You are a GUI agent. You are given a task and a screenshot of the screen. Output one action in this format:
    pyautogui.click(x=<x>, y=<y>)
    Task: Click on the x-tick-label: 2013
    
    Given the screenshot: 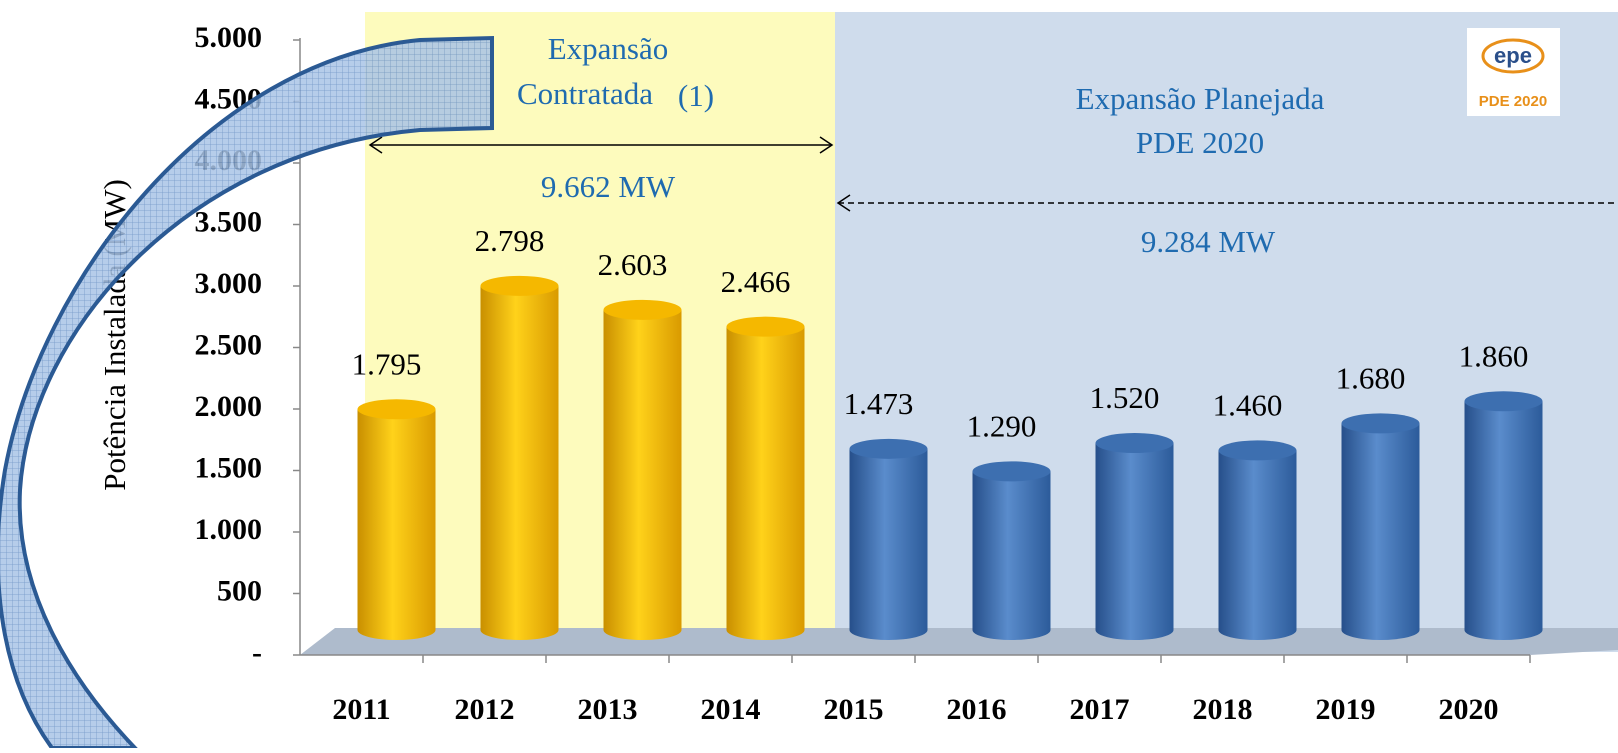 What is the action you would take?
    pyautogui.click(x=608, y=709)
    